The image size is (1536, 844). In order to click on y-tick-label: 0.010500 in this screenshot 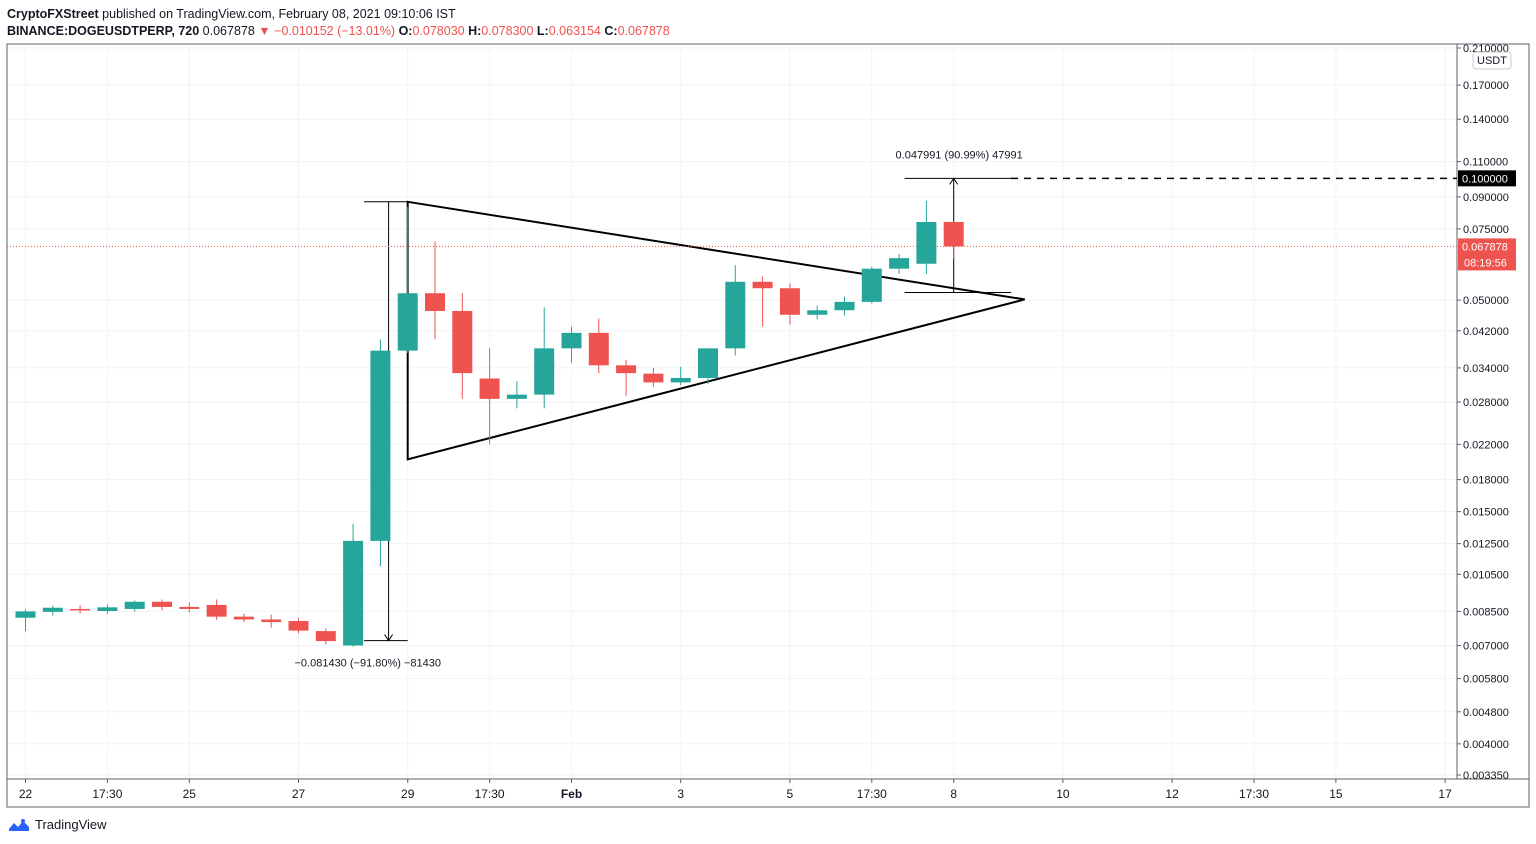, I will do `click(1486, 575)`.